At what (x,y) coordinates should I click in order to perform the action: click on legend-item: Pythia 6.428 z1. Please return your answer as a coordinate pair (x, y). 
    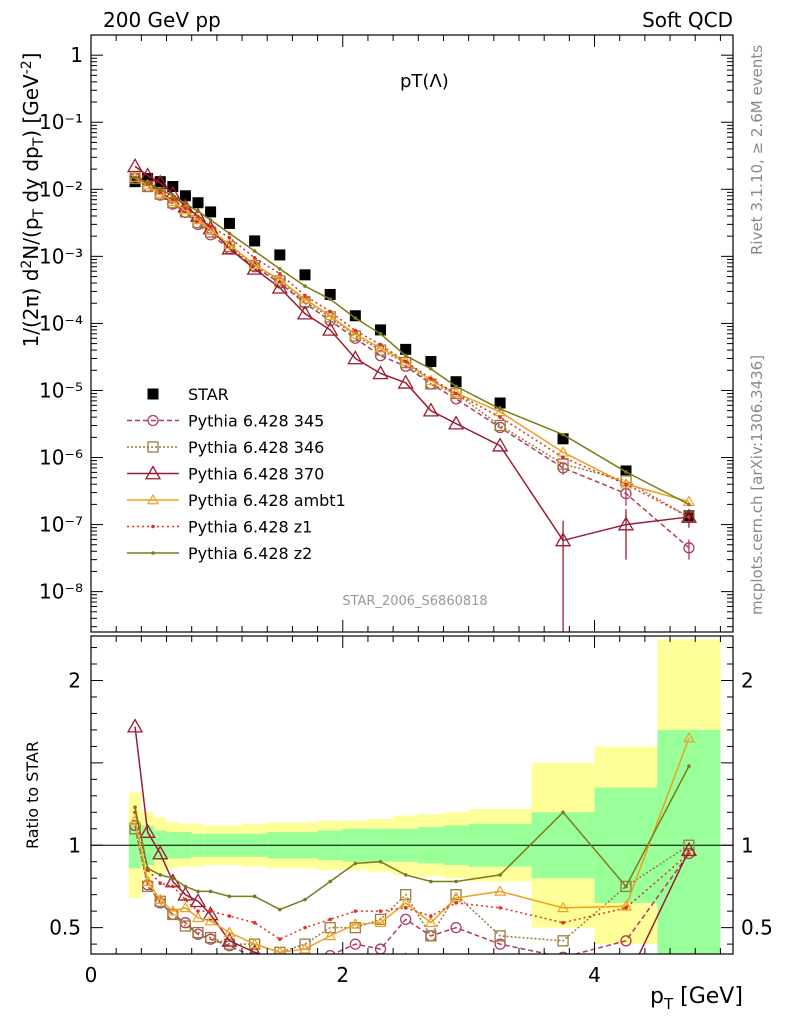
    Looking at the image, I should click on (219, 527).